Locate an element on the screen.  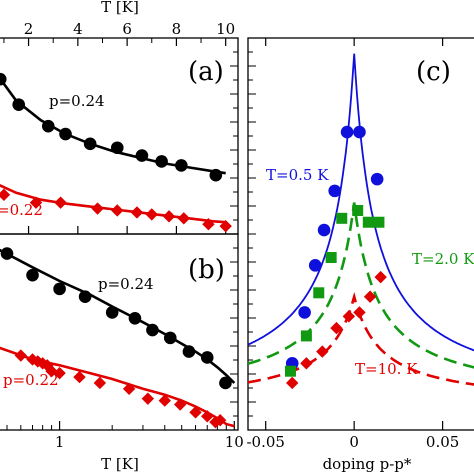
tick-label-c-bottom: -0.05 is located at coordinates (265, 442).